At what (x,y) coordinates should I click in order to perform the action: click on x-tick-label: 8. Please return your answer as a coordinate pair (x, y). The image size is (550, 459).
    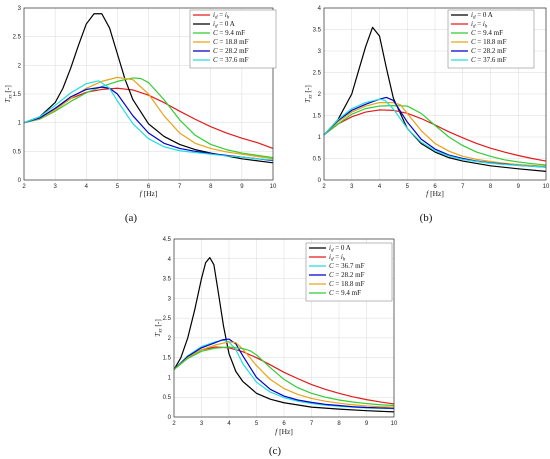
    Looking at the image, I should click on (211, 187).